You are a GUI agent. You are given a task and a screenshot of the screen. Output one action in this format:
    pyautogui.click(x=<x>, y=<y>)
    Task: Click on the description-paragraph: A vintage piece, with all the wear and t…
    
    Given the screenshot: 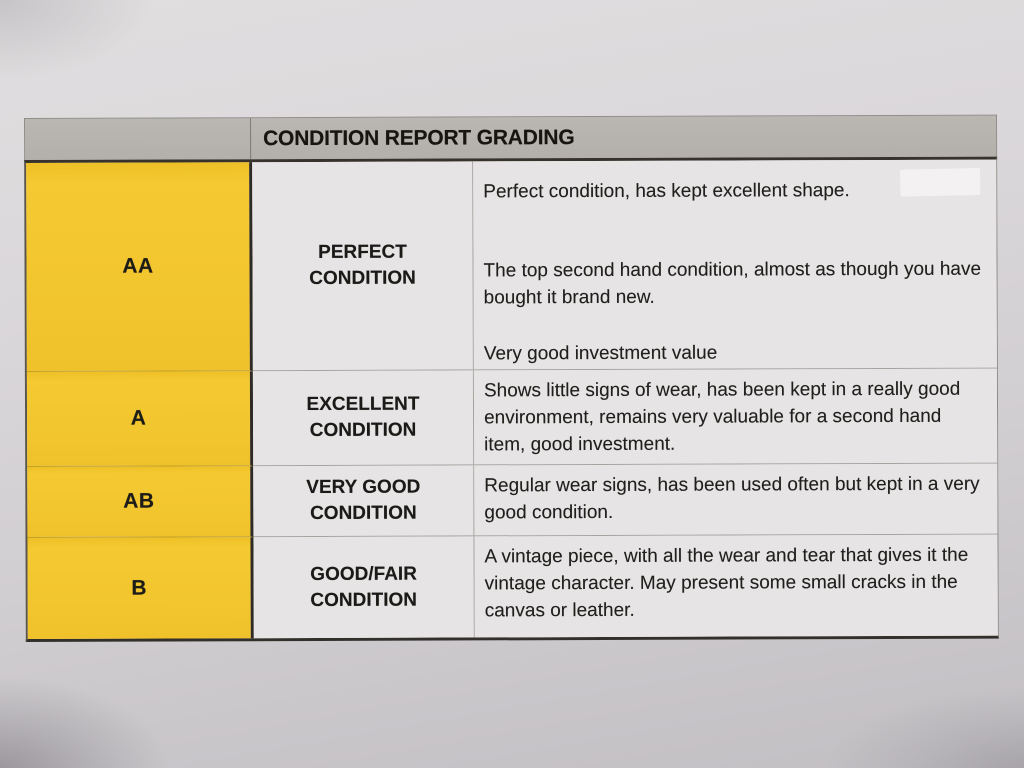 What is the action you would take?
    pyautogui.click(x=726, y=583)
    